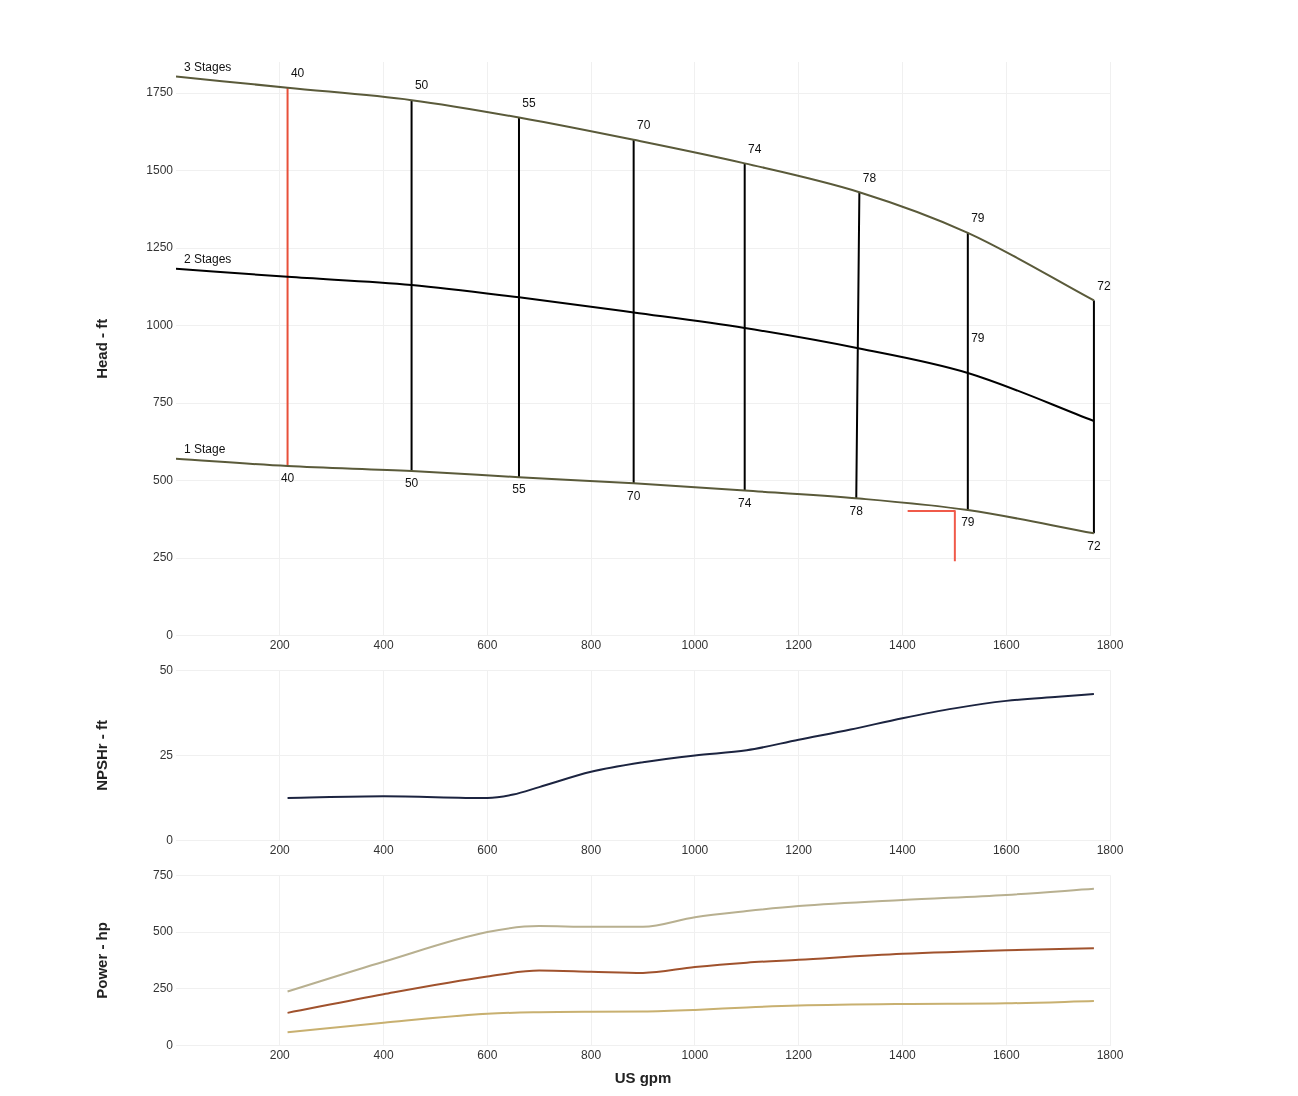 The height and width of the screenshot is (1096, 1298). What do you see at coordinates (166, 669) in the screenshot?
I see `y-tick-label: 50` at bounding box center [166, 669].